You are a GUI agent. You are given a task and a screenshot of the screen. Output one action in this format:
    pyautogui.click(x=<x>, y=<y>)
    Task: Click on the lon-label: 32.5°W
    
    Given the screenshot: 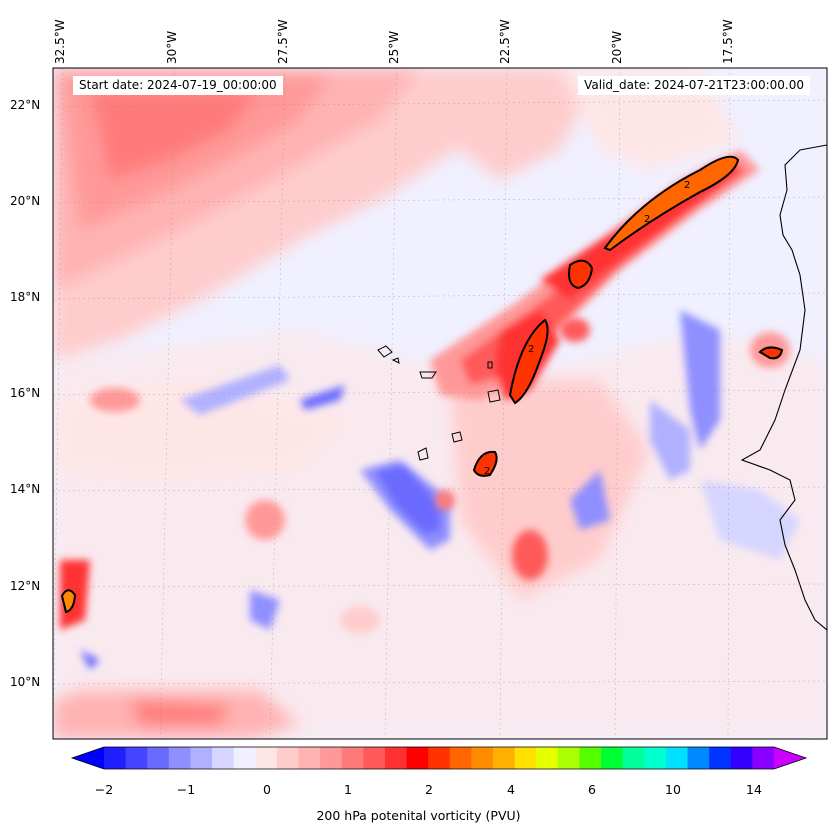 What is the action you would take?
    pyautogui.click(x=60, y=41)
    